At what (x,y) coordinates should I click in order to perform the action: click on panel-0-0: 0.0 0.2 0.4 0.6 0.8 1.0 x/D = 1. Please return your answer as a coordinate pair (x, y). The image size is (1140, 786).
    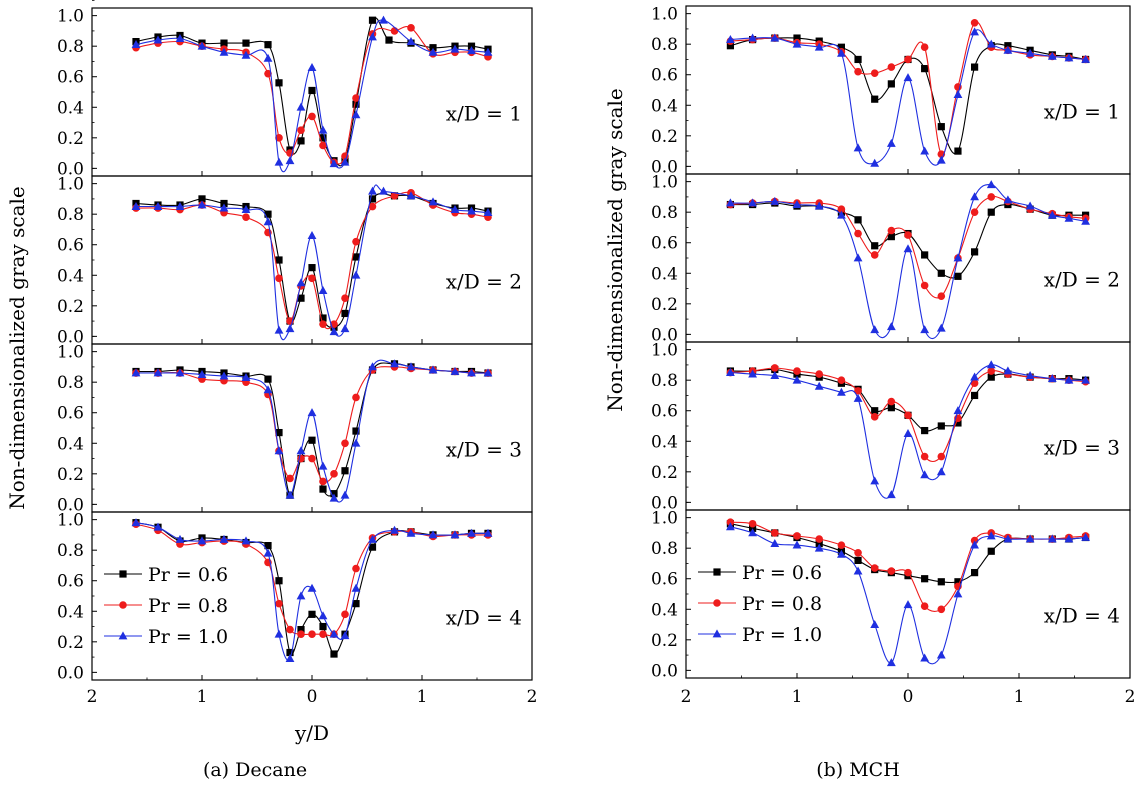
    Looking at the image, I should click on (295, 89).